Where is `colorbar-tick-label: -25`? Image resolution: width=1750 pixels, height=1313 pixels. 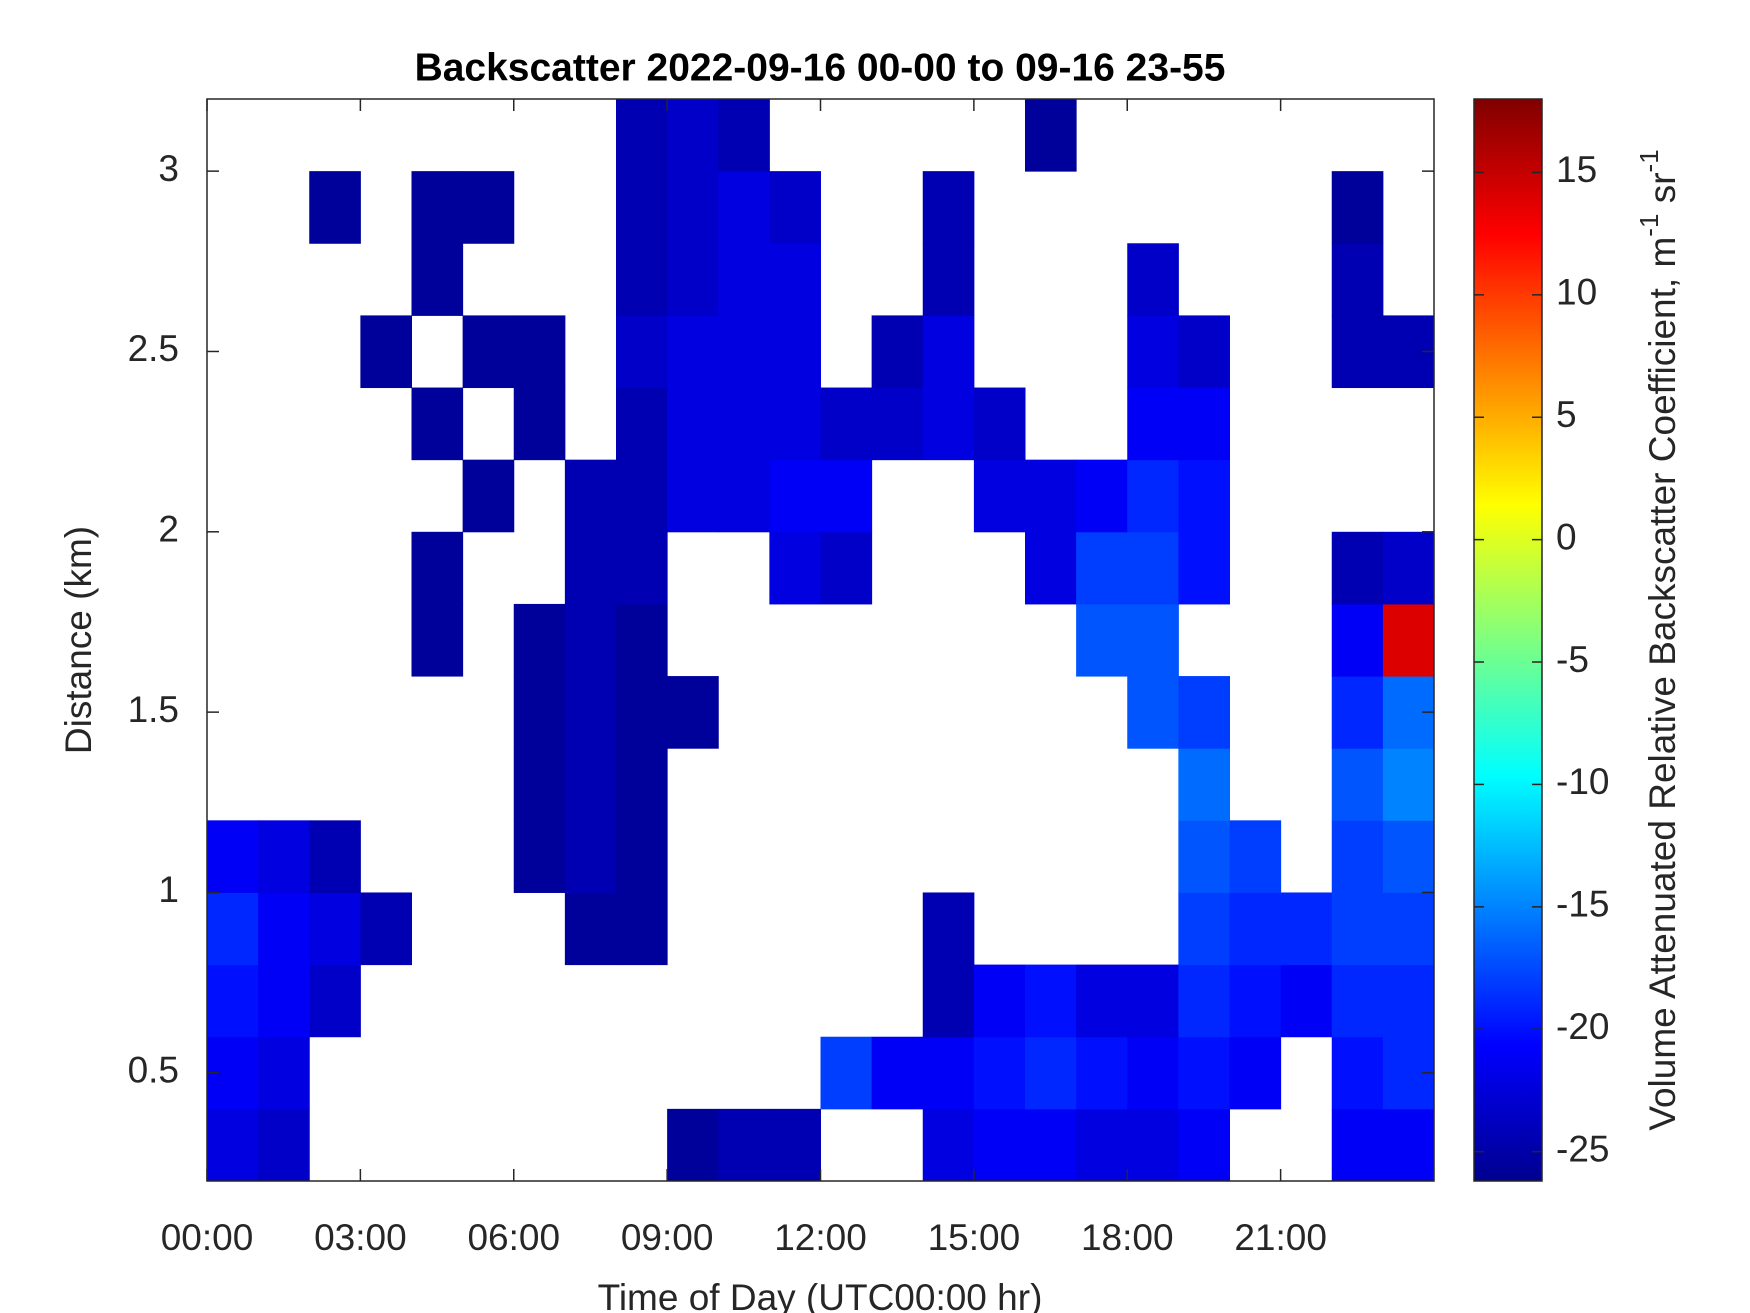 colorbar-tick-label: -25 is located at coordinates (1582, 1148).